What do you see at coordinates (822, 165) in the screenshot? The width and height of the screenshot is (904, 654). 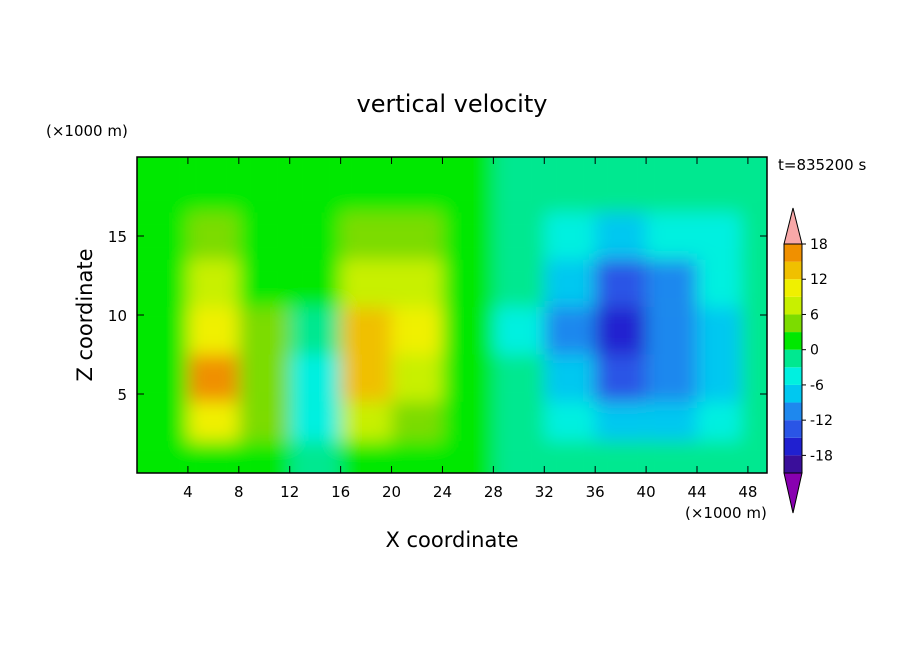 I see `time-label: t=835200 s` at bounding box center [822, 165].